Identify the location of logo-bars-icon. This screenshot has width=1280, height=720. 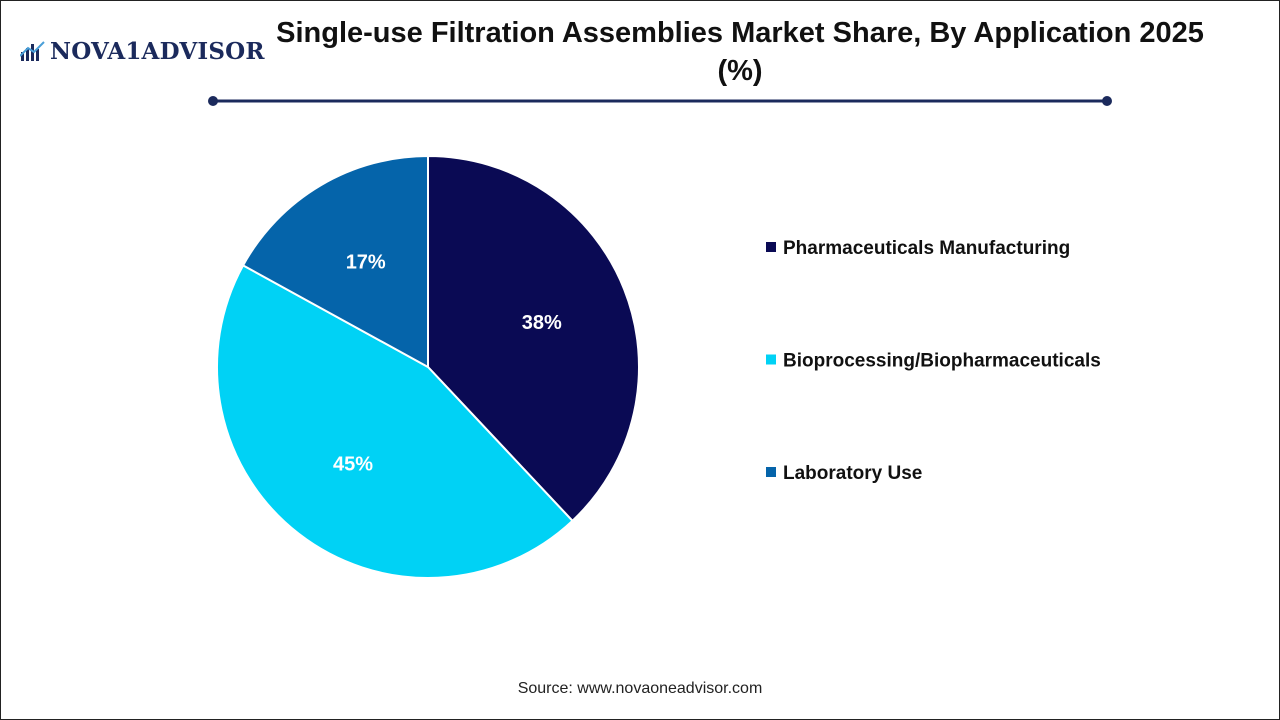
(32, 51).